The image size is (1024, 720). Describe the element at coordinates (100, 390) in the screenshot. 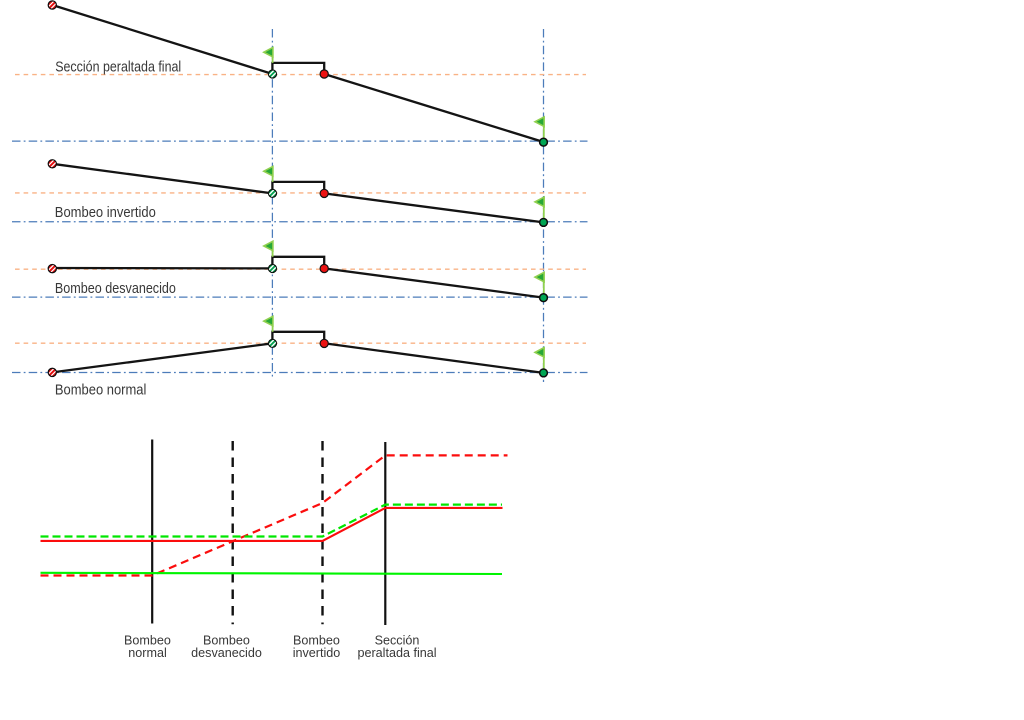

I see `svg-text: Bombeo normal` at that location.